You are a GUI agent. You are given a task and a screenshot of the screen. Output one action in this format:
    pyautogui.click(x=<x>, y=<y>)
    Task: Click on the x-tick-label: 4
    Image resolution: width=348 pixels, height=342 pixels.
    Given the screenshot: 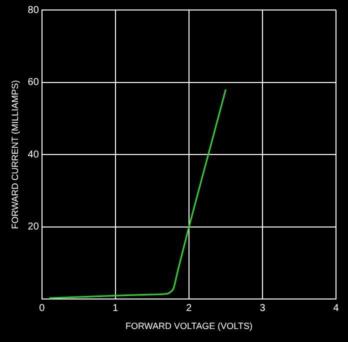 What is the action you would take?
    pyautogui.click(x=336, y=308)
    